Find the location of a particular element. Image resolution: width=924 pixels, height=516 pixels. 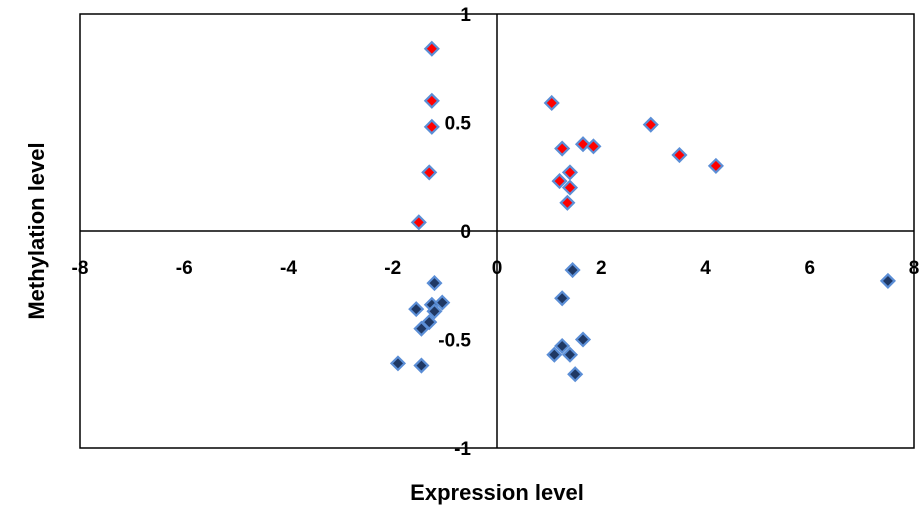

y-tick-label: 0.5 is located at coordinates (458, 124).